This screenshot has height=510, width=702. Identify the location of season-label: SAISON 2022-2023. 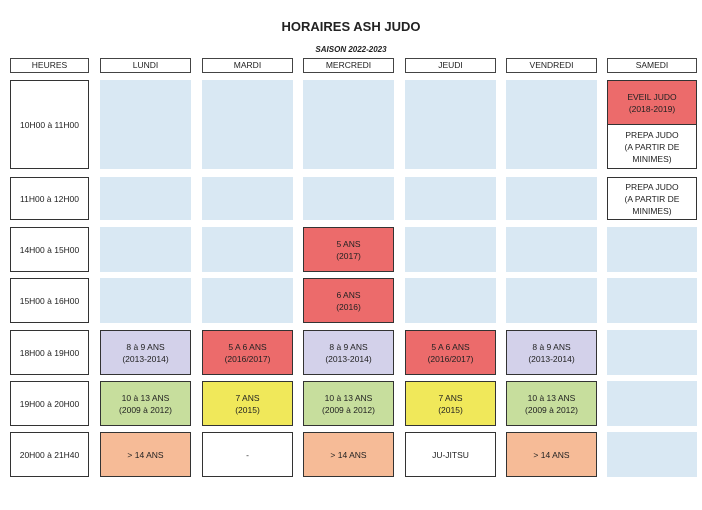
(351, 49).